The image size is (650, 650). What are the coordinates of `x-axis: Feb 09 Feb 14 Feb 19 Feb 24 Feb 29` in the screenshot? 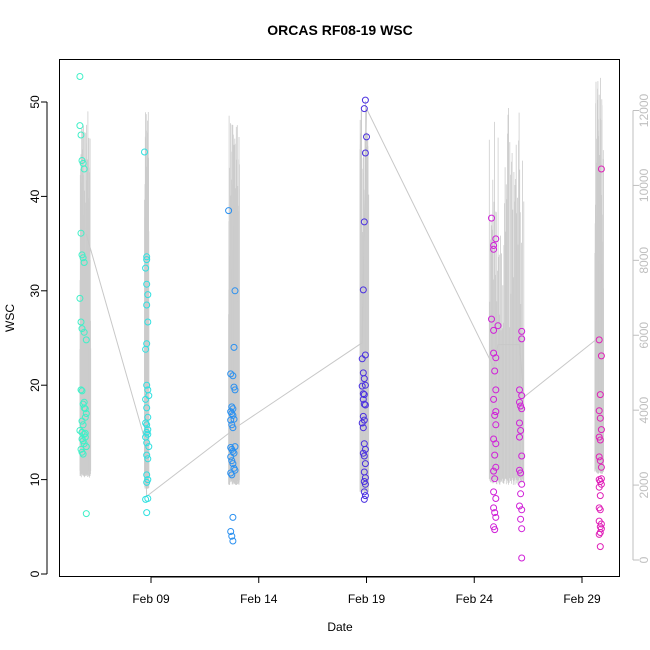 It's located at (366, 591).